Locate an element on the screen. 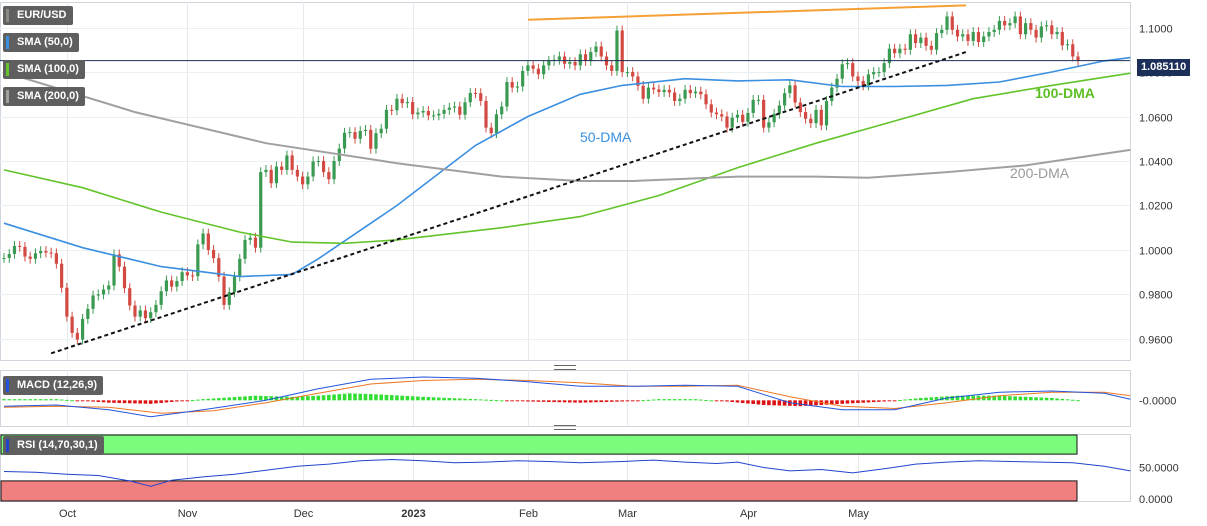  legend-symbol: EUR/USD is located at coordinates (38, 15).